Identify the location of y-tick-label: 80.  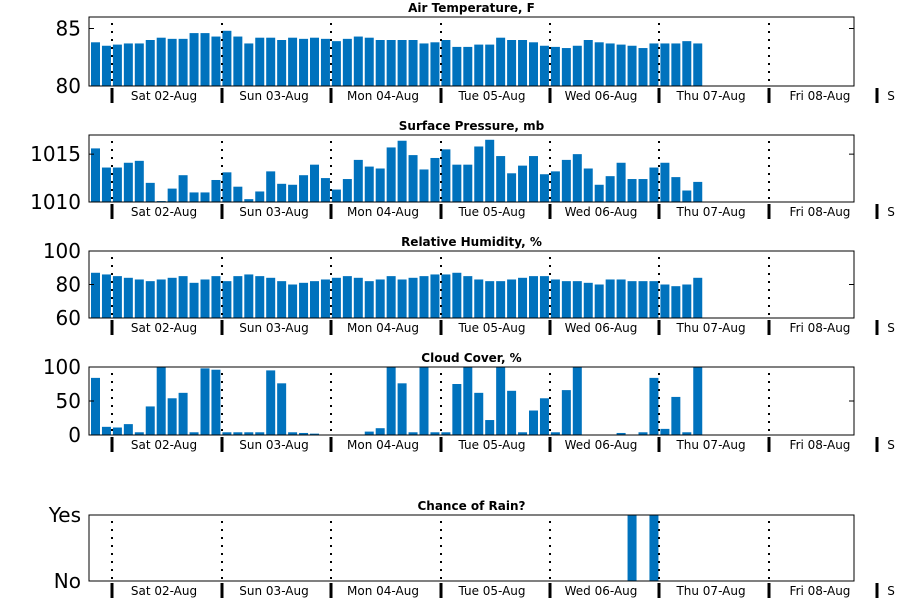
(68, 86).